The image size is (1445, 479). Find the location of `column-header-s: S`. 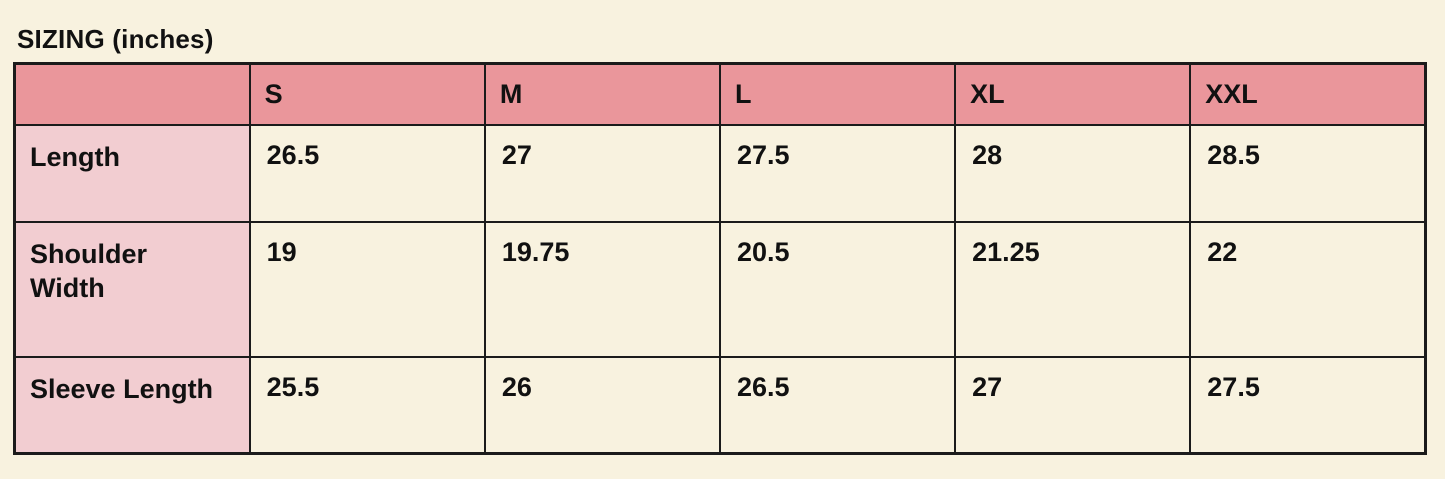

column-header-s: S is located at coordinates (367, 94).